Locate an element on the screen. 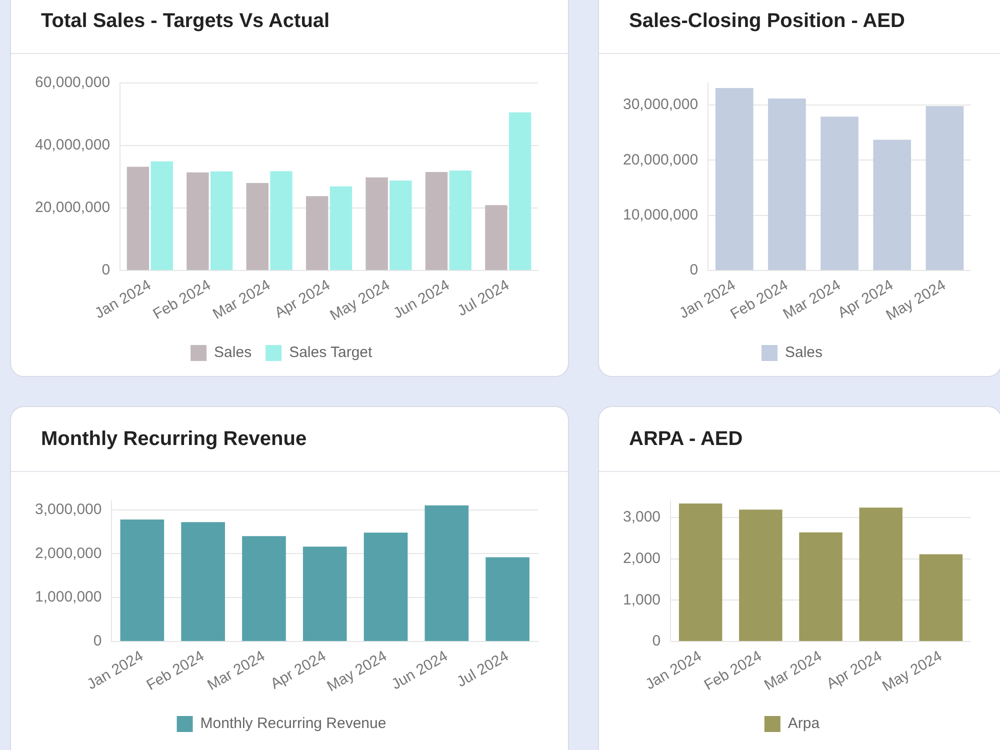  chart-title: ARPA - AED is located at coordinates (799, 439).